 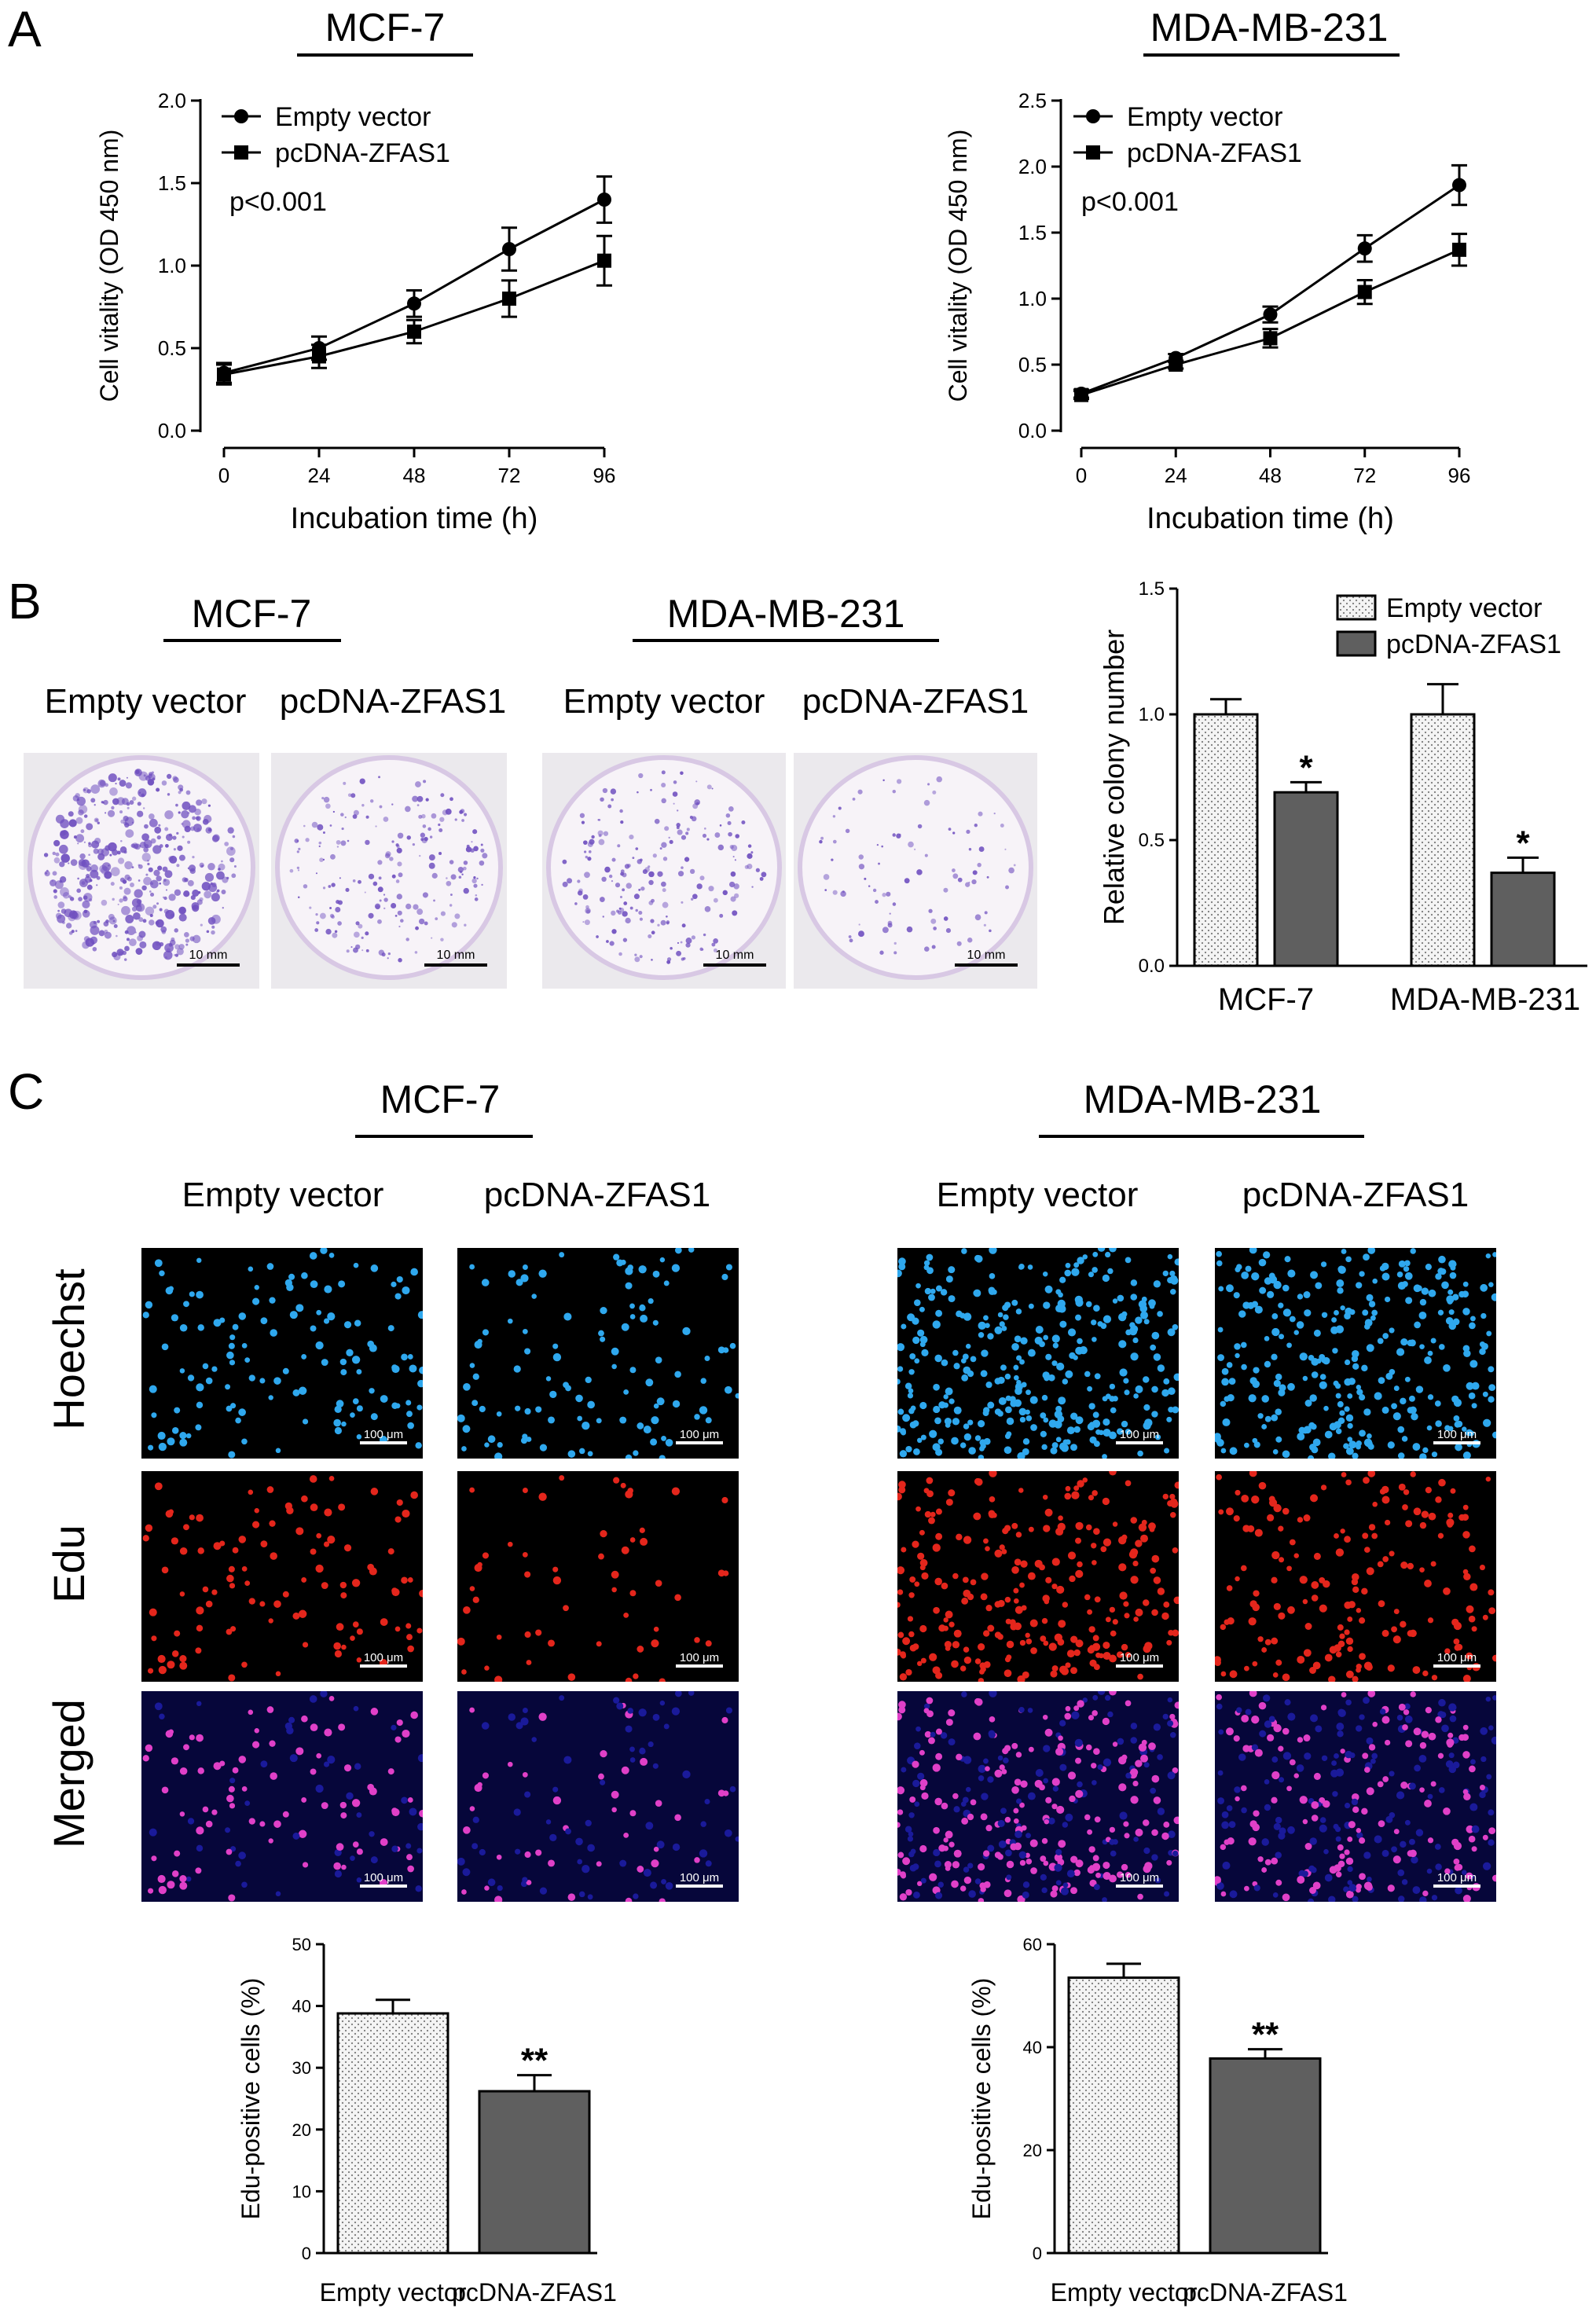 What do you see at coordinates (1265, 2035) in the screenshot?
I see `significance-marker: **` at bounding box center [1265, 2035].